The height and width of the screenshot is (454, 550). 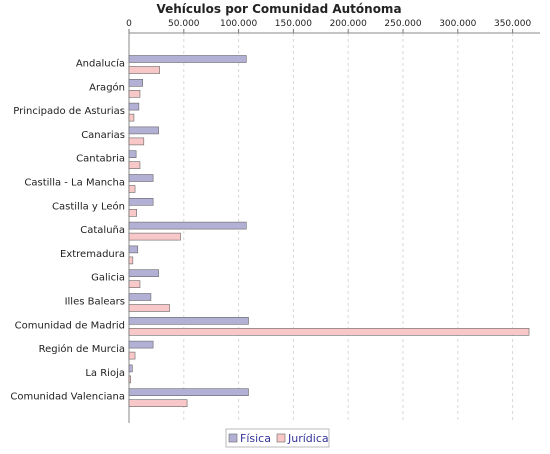 What do you see at coordinates (184, 24) in the screenshot?
I see `x-tick-label: 50.000` at bounding box center [184, 24].